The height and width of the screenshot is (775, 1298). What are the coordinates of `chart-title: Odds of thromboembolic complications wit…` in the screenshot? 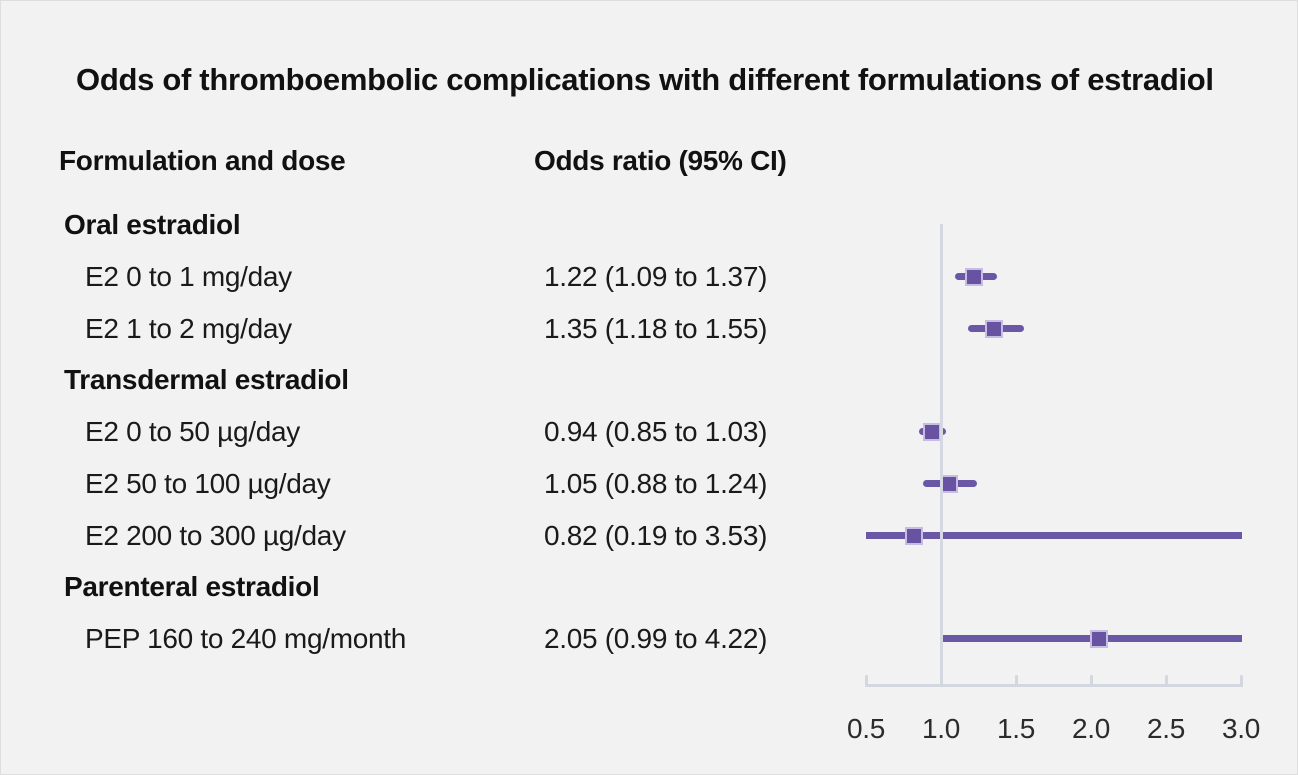 It's located at (645, 79).